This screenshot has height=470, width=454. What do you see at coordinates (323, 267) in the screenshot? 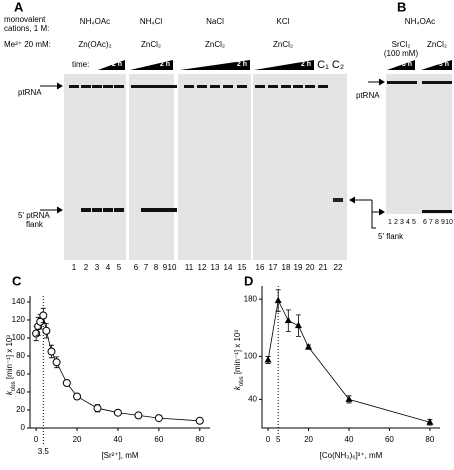
I see `lane-number: 21` at bounding box center [323, 267].